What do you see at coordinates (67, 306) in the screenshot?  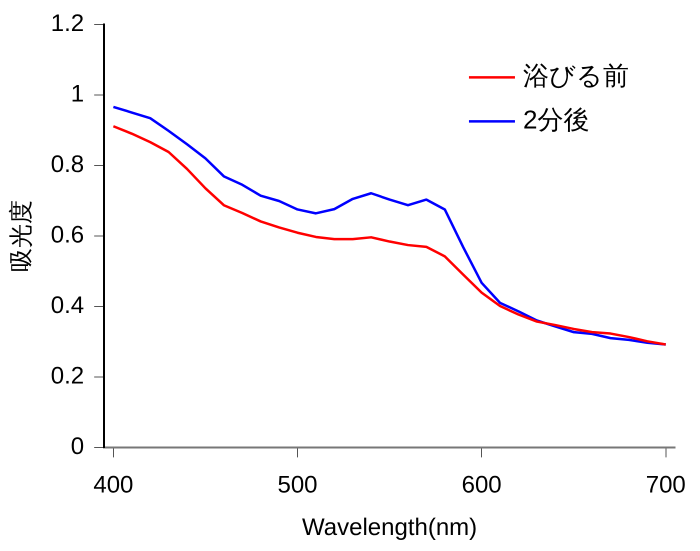 I see `y-tick-label: 0.4` at bounding box center [67, 306].